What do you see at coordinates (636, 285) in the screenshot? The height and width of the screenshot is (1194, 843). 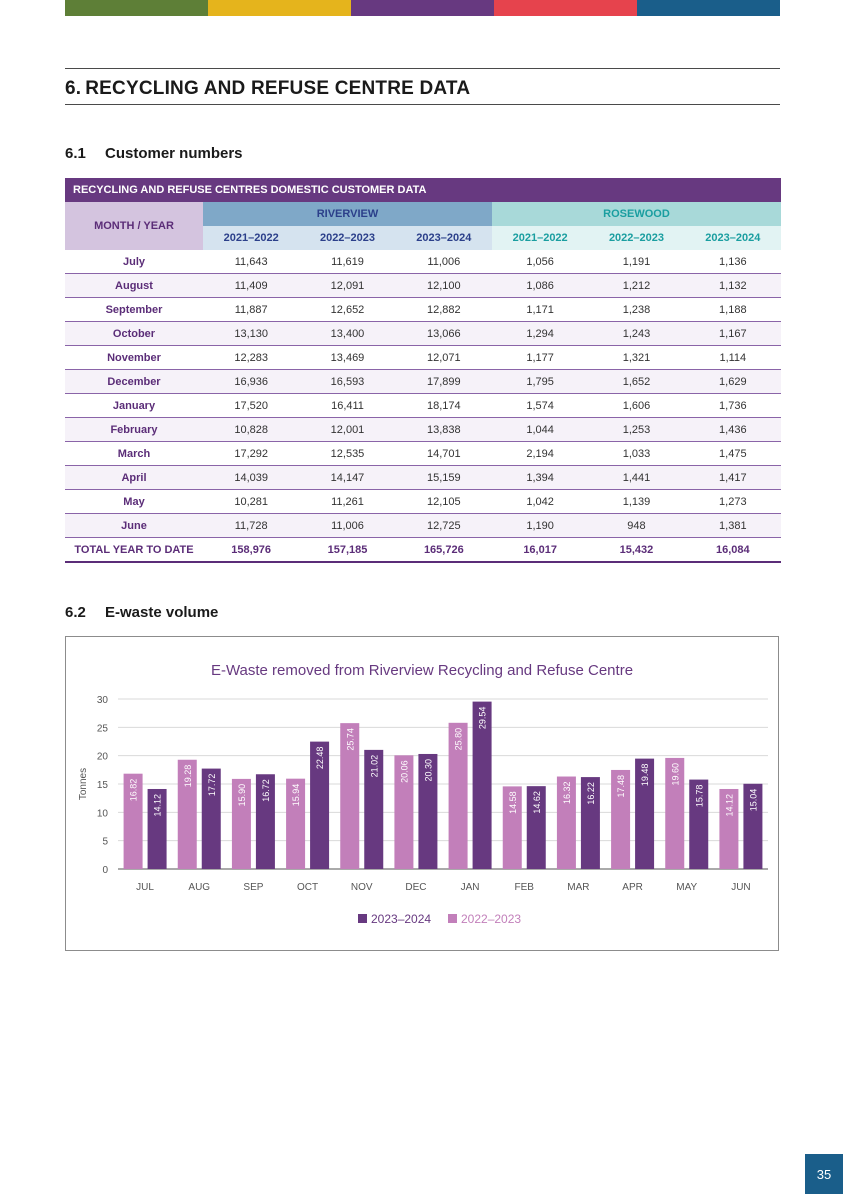 I see `value-cell: 1,212` at bounding box center [636, 285].